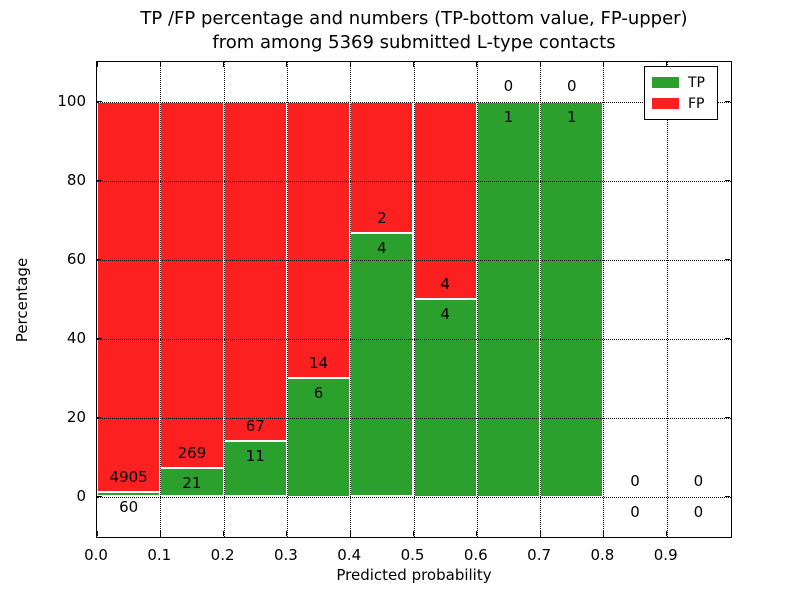 This screenshot has width=800, height=600. I want to click on tp-bar-0.6, so click(508, 299).